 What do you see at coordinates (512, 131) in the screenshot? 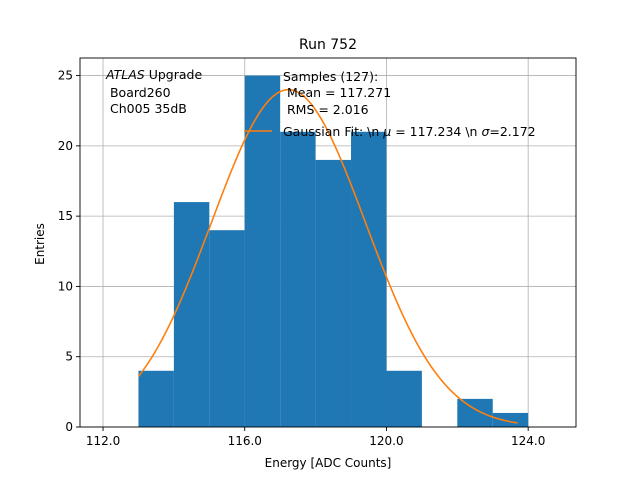
I see `legend-fit-post: =2.172` at bounding box center [512, 131].